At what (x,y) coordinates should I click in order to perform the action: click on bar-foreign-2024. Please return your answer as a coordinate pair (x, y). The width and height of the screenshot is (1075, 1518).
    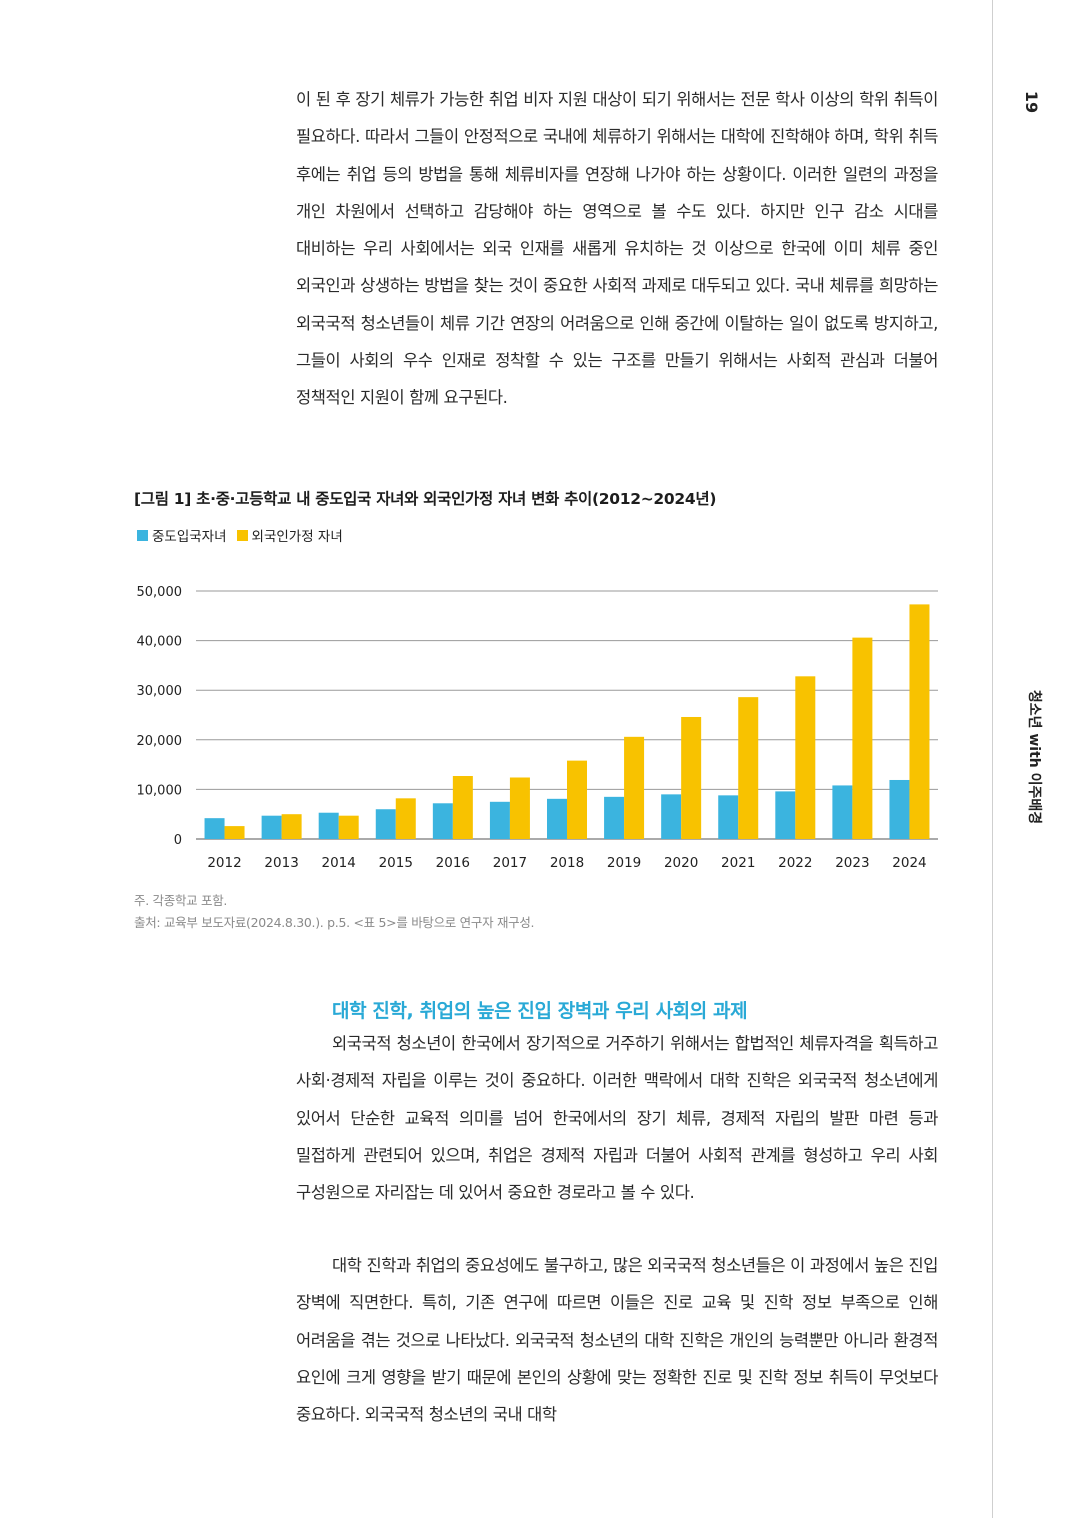
    Looking at the image, I should click on (919, 721).